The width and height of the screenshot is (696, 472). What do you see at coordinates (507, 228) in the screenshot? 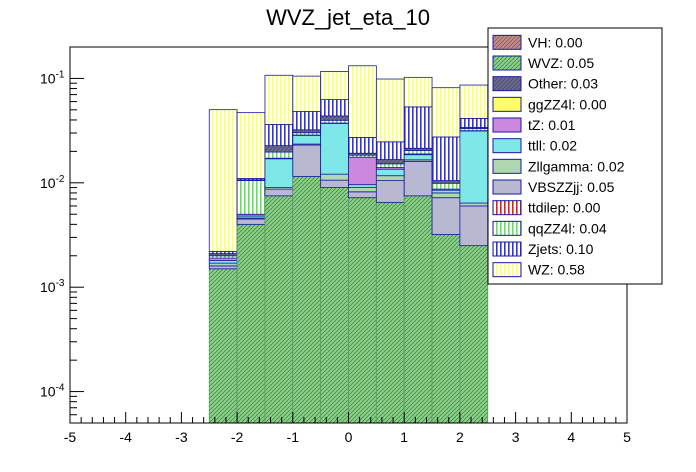
I see `legend-swatch-qqzz4l` at bounding box center [507, 228].